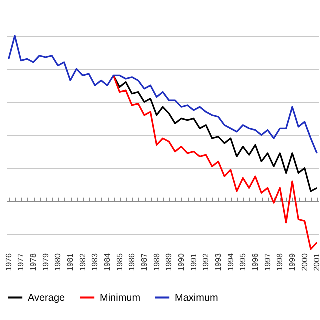  Describe the element at coordinates (119, 262) in the screenshot. I see `x-tick-label: 1985` at that location.